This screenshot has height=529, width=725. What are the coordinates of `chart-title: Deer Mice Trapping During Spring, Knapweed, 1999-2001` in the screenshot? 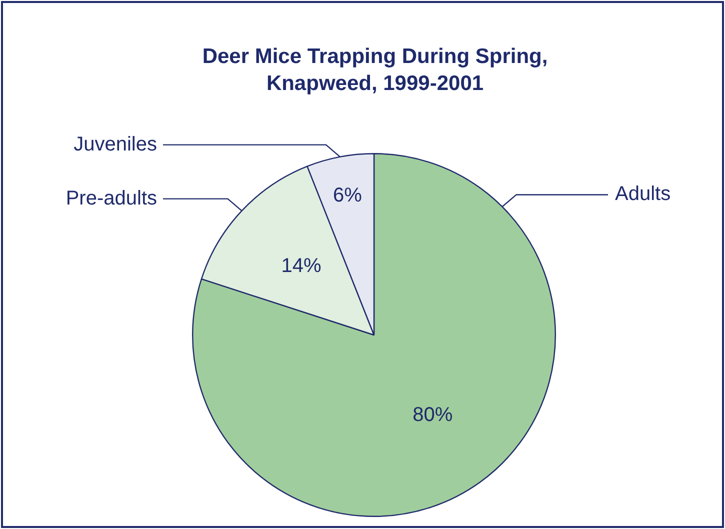 It's located at (375, 70).